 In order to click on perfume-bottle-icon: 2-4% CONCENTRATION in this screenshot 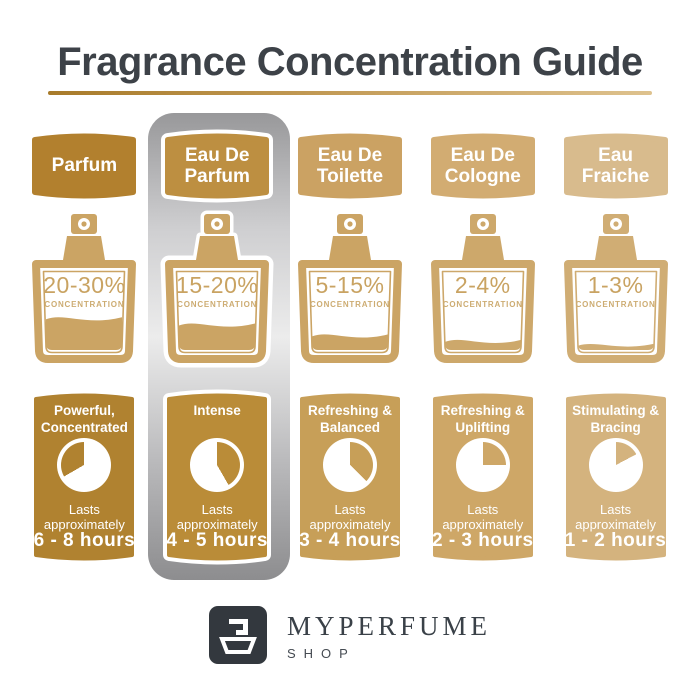, I will do `click(483, 287)`.